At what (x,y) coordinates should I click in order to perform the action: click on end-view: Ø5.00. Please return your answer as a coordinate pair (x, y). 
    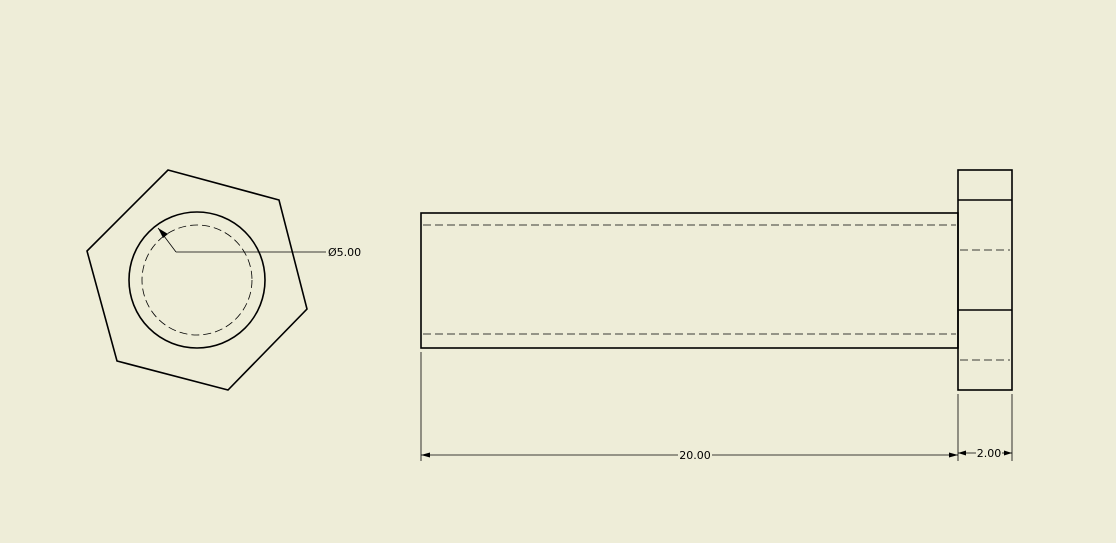
    Looking at the image, I should click on (223, 280).